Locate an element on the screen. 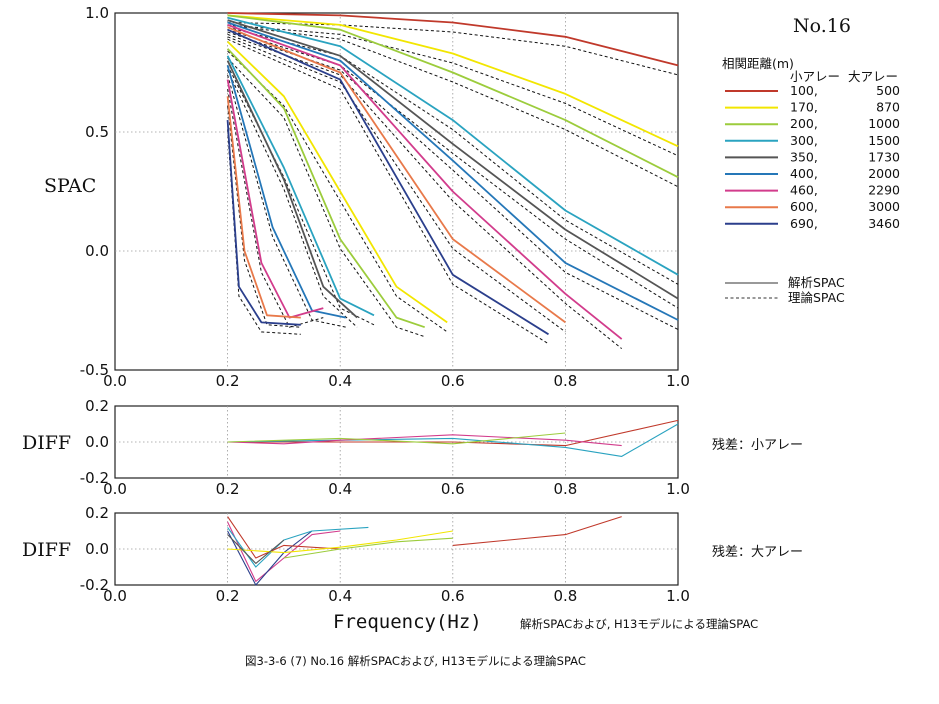  diff-large-x-tick-label: 0.2 is located at coordinates (228, 596).